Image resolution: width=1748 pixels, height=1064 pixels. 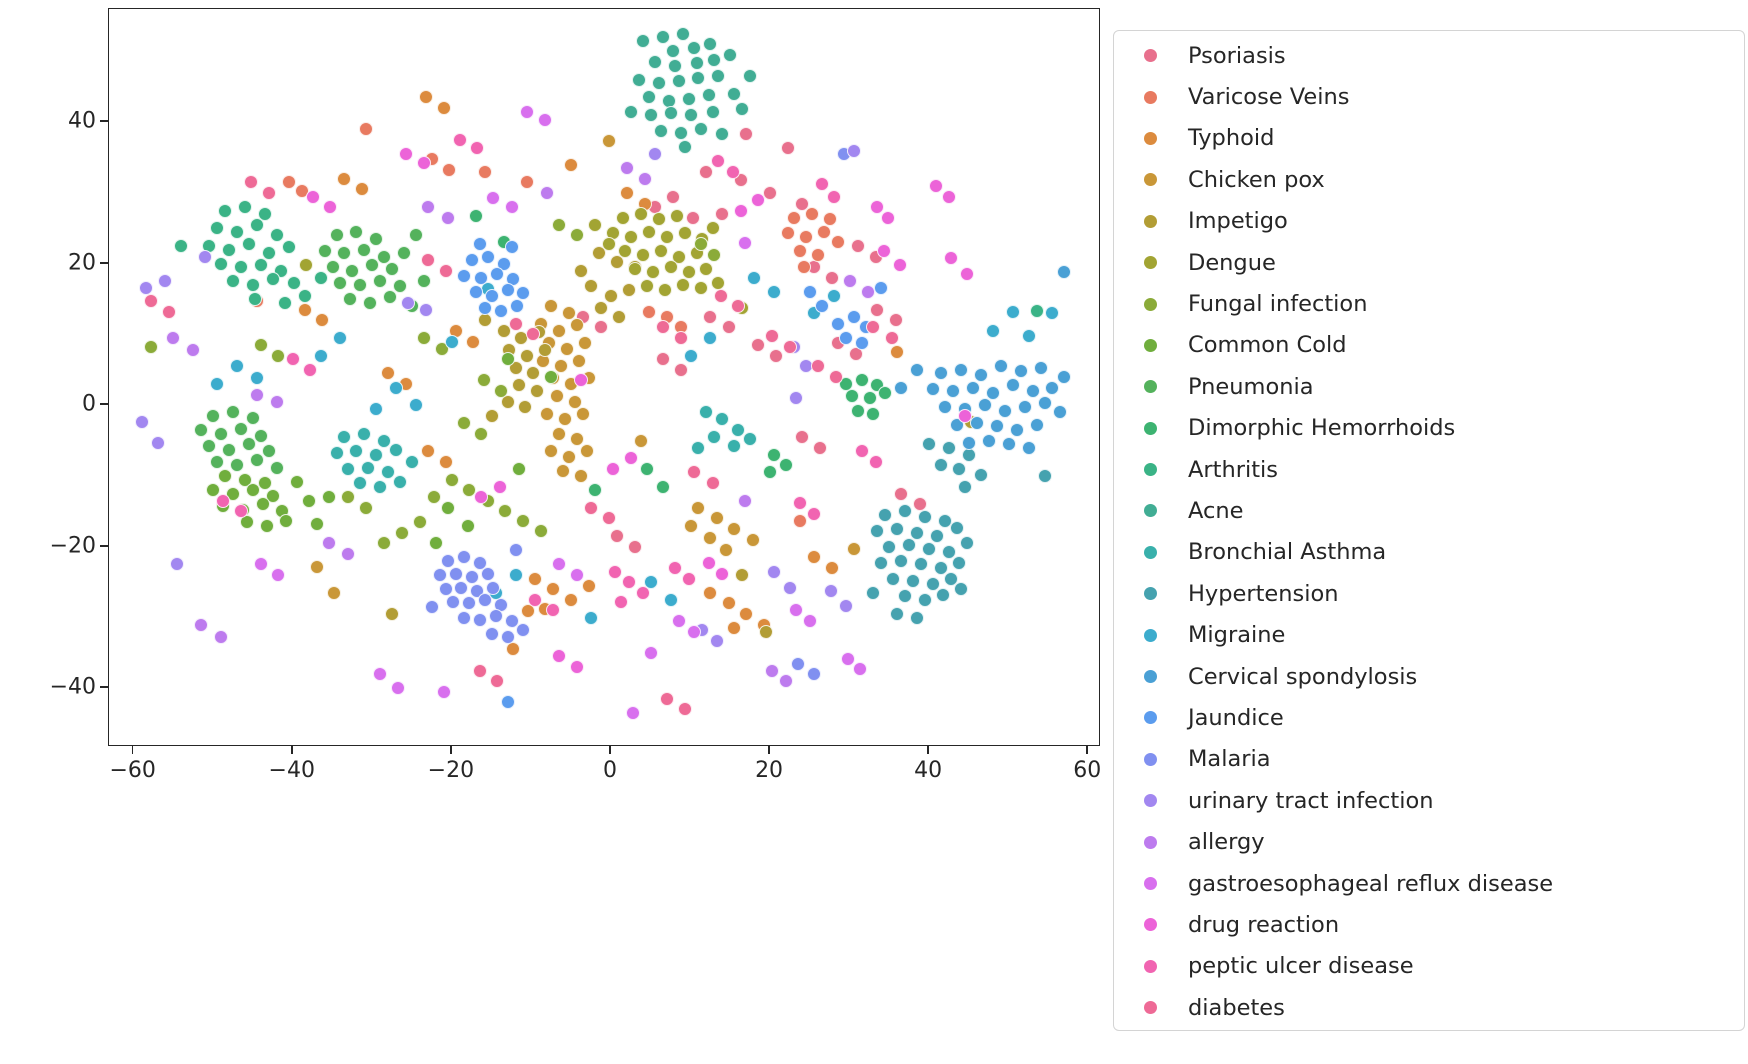 I want to click on legend-item: Chicken pox, so click(x=1429, y=179).